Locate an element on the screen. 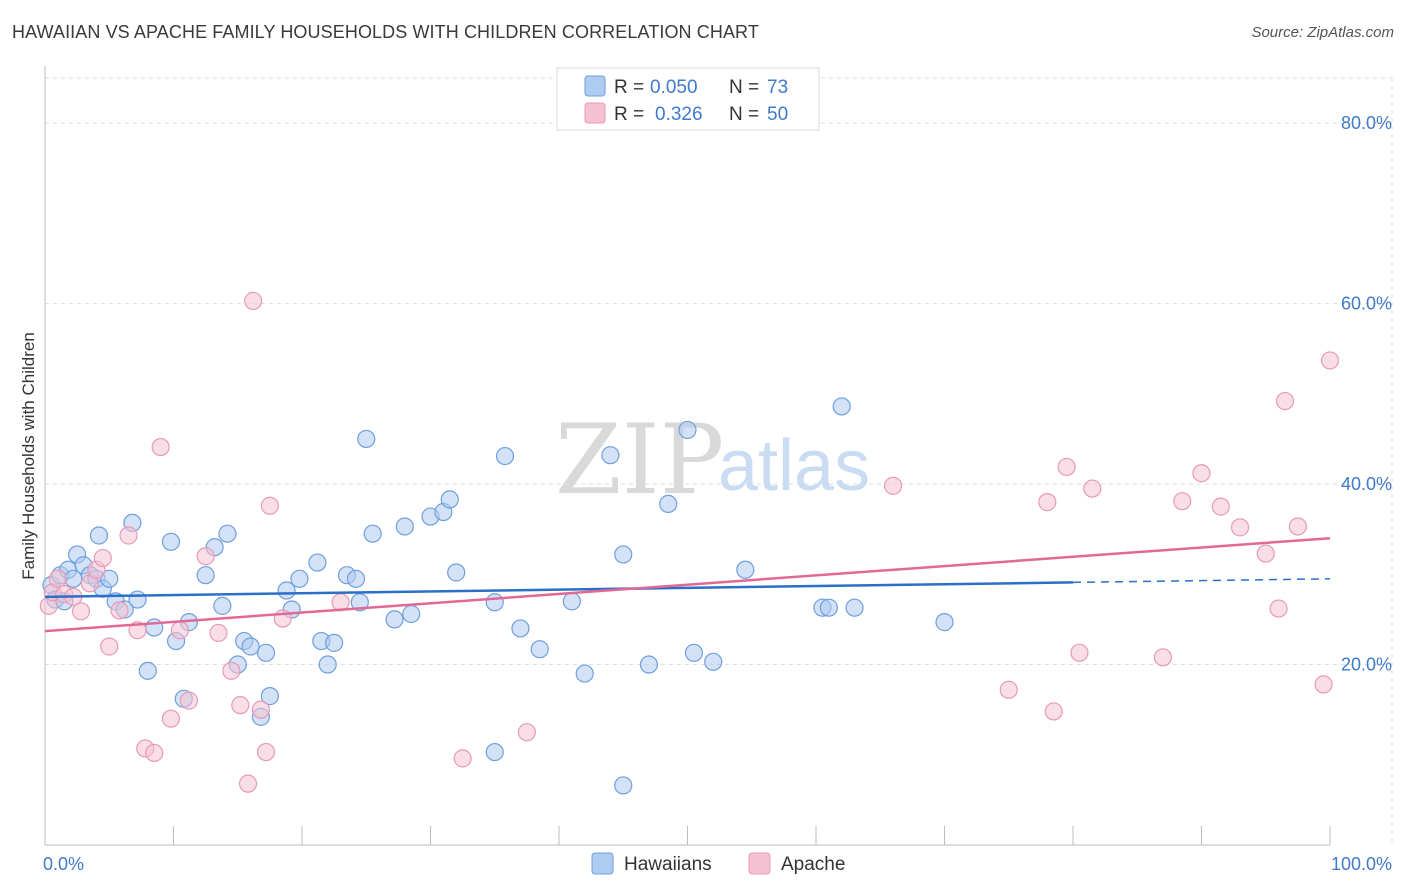 The height and width of the screenshot is (892, 1406). series-legend: Hawaiians Apache is located at coordinates (718, 863).